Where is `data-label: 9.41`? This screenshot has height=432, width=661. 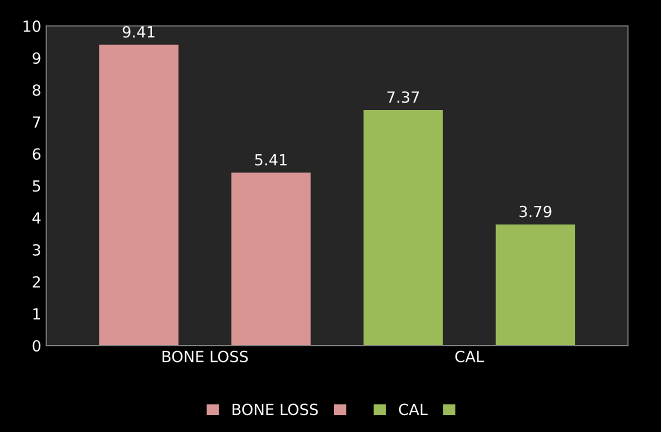 data-label: 9.41 is located at coordinates (138, 32).